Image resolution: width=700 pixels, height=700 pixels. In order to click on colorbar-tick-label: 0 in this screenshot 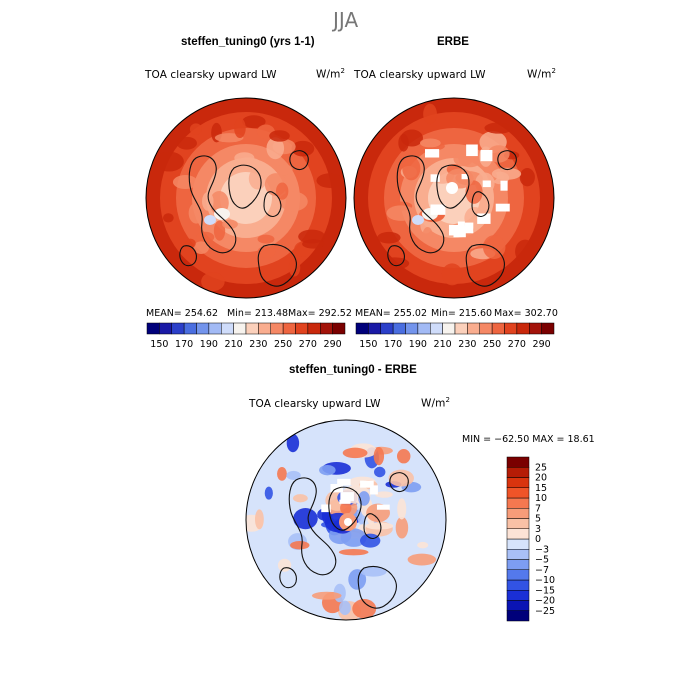, I will do `click(538, 539)`.